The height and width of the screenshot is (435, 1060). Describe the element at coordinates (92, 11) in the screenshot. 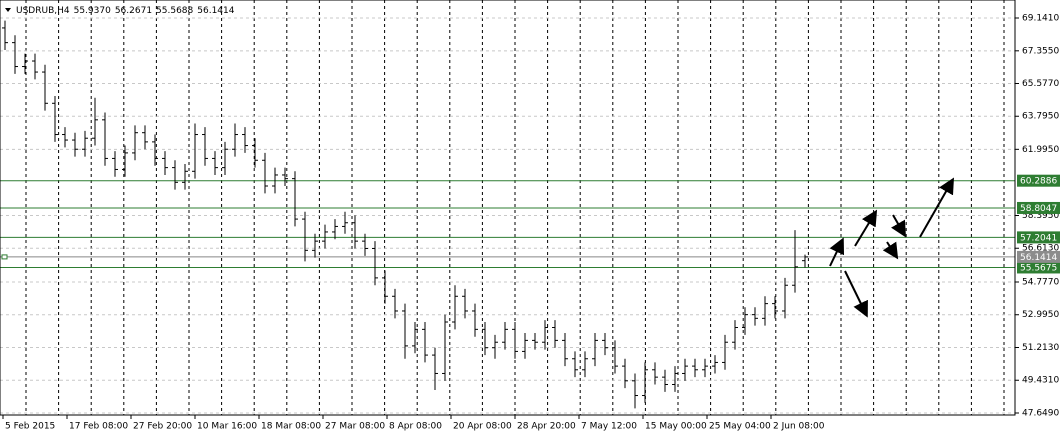

I see `open-quote: 55.9370` at that location.